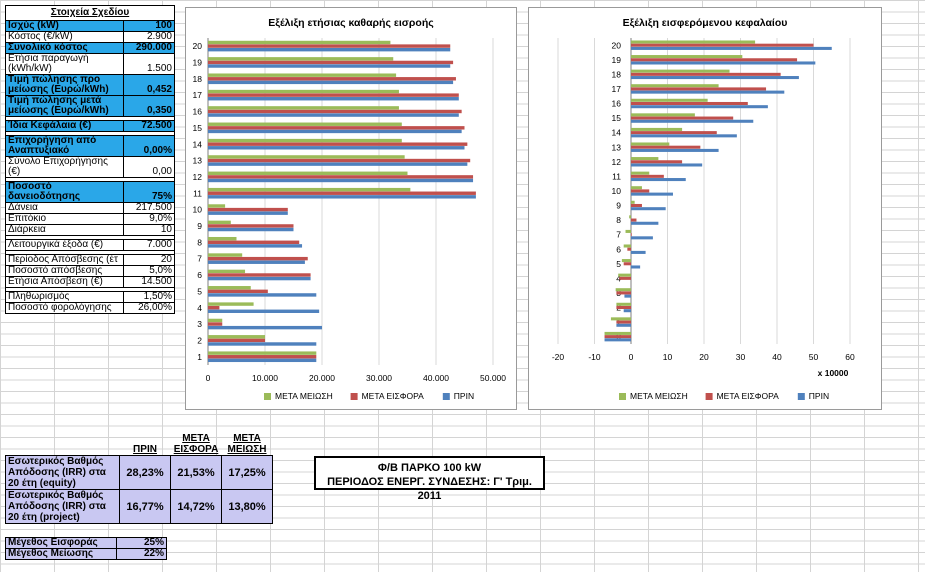  I want to click on param-value: 2.900, so click(149, 37).